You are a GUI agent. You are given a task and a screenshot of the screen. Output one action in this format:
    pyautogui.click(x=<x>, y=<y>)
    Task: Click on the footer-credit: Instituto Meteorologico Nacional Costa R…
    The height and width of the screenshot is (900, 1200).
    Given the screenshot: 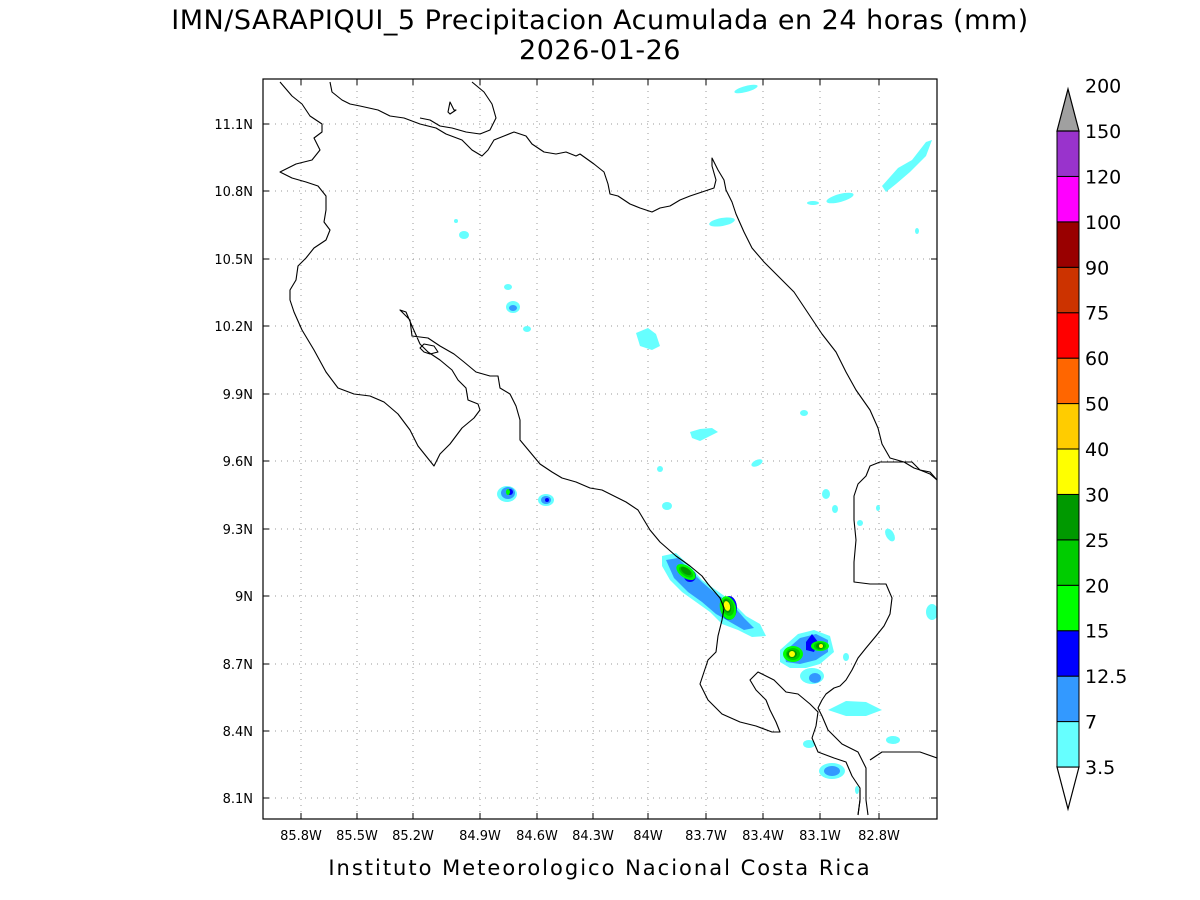 What is the action you would take?
    pyautogui.click(x=600, y=868)
    